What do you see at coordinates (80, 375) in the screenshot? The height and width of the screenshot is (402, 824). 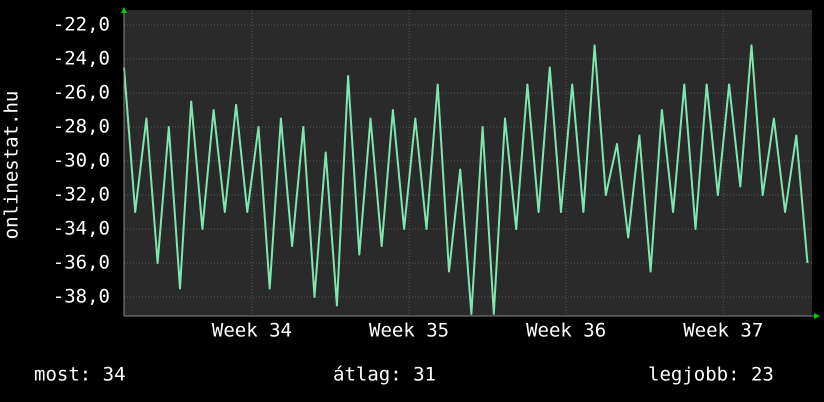 I see `stat: most: 34` at bounding box center [80, 375].